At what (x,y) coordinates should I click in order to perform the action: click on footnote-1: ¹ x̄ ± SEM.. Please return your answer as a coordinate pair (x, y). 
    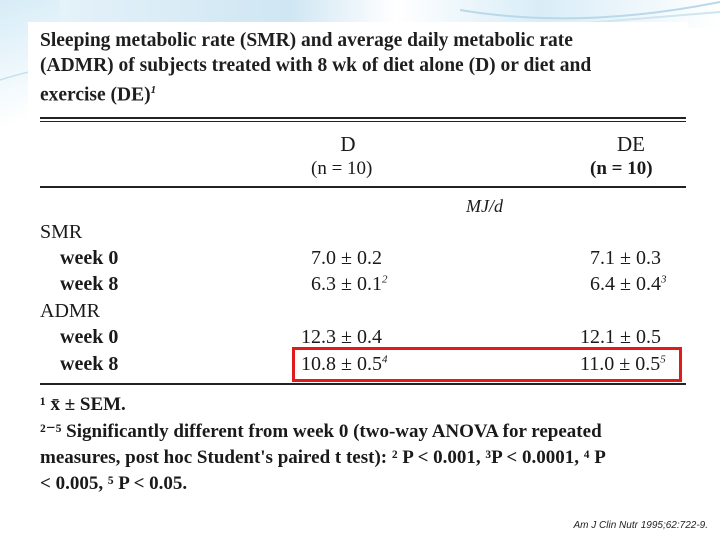
    Looking at the image, I should click on (83, 404).